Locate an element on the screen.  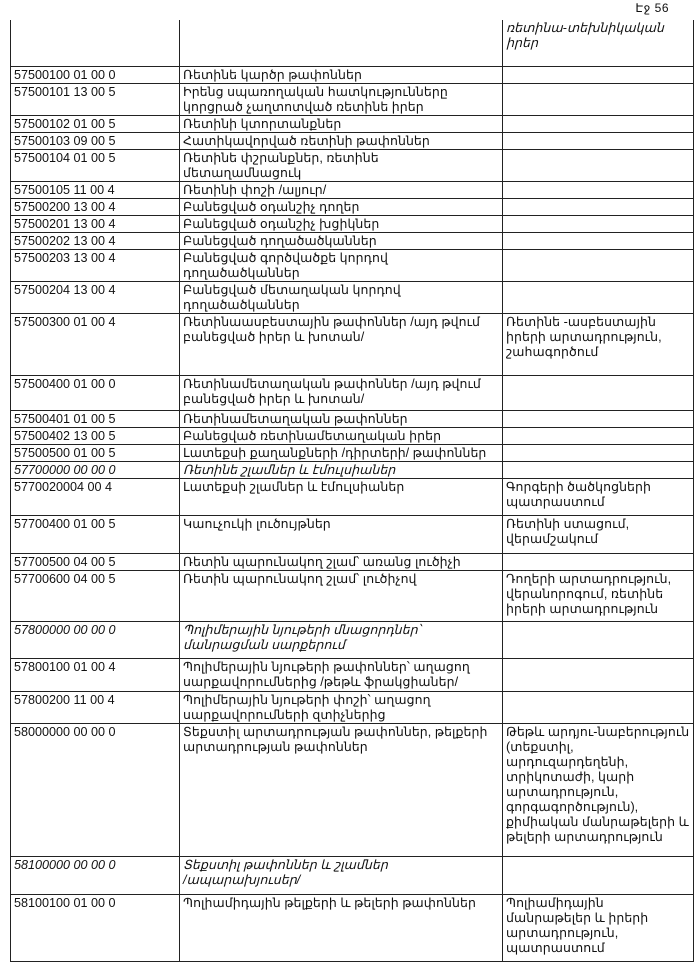
code-cell: 58100100 01 00 0 is located at coordinates (95, 927).